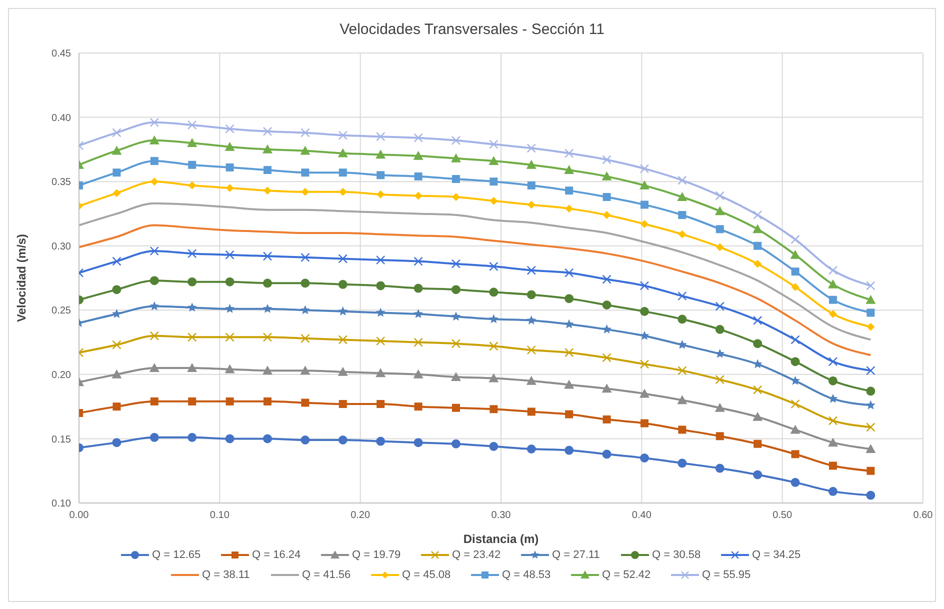  What do you see at coordinates (62, 440) in the screenshot?
I see `y-tick-label: 0.15` at bounding box center [62, 440].